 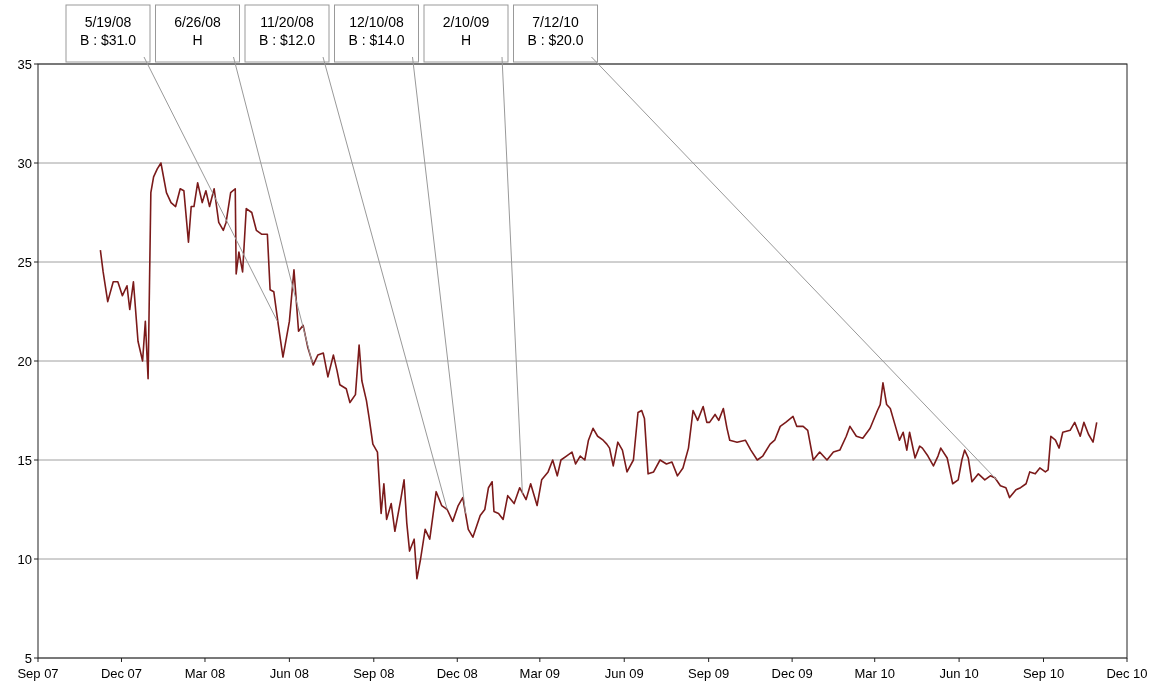 What do you see at coordinates (205, 673) in the screenshot?
I see `x-tick-label: Mar 08` at bounding box center [205, 673].